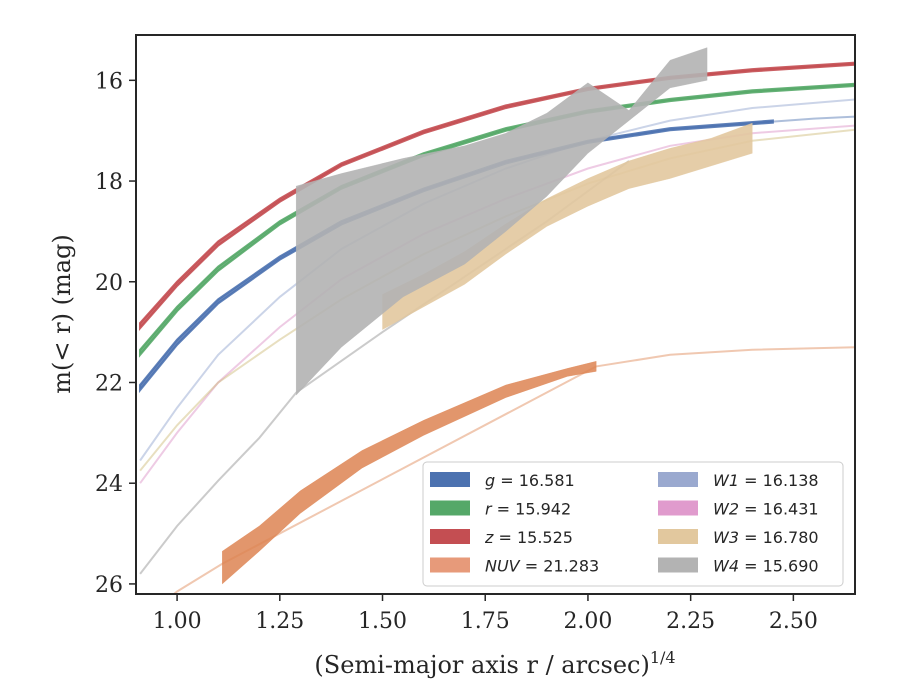  I want to click on legend-item-w4: W4 = 15.690, so click(738, 566).